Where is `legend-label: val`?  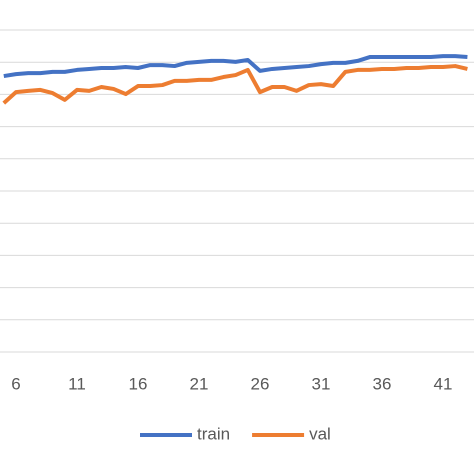 legend-label: val is located at coordinates (320, 433).